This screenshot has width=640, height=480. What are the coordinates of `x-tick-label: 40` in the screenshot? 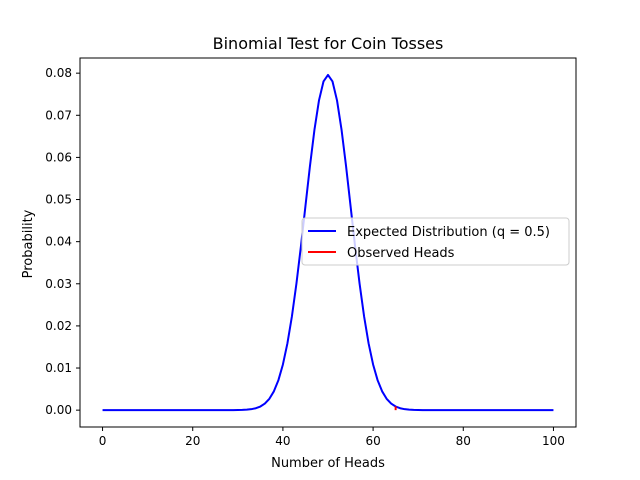 It's located at (282, 441).